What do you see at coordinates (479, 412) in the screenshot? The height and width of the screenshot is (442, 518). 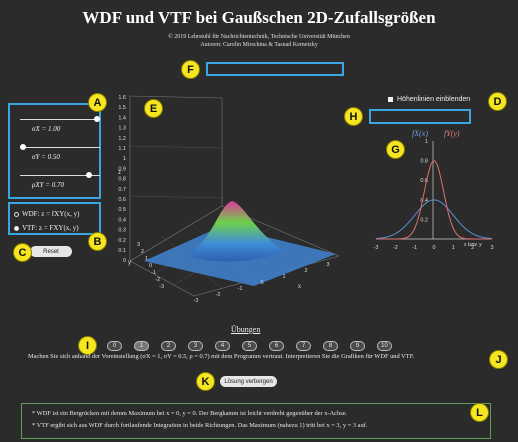 I see `marker-l: L` at bounding box center [479, 412].